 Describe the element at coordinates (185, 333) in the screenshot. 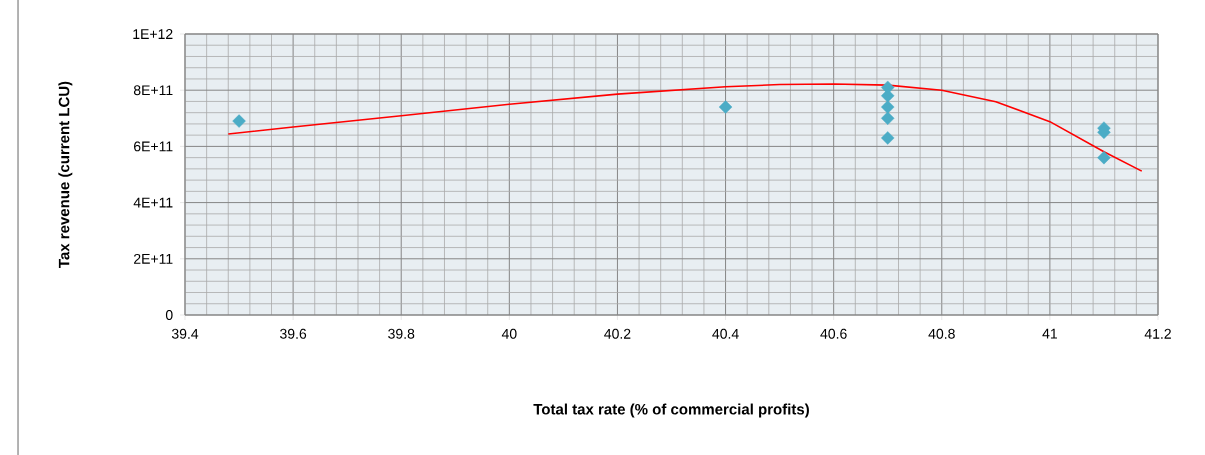

I see `x-tick-label: 39.4` at that location.